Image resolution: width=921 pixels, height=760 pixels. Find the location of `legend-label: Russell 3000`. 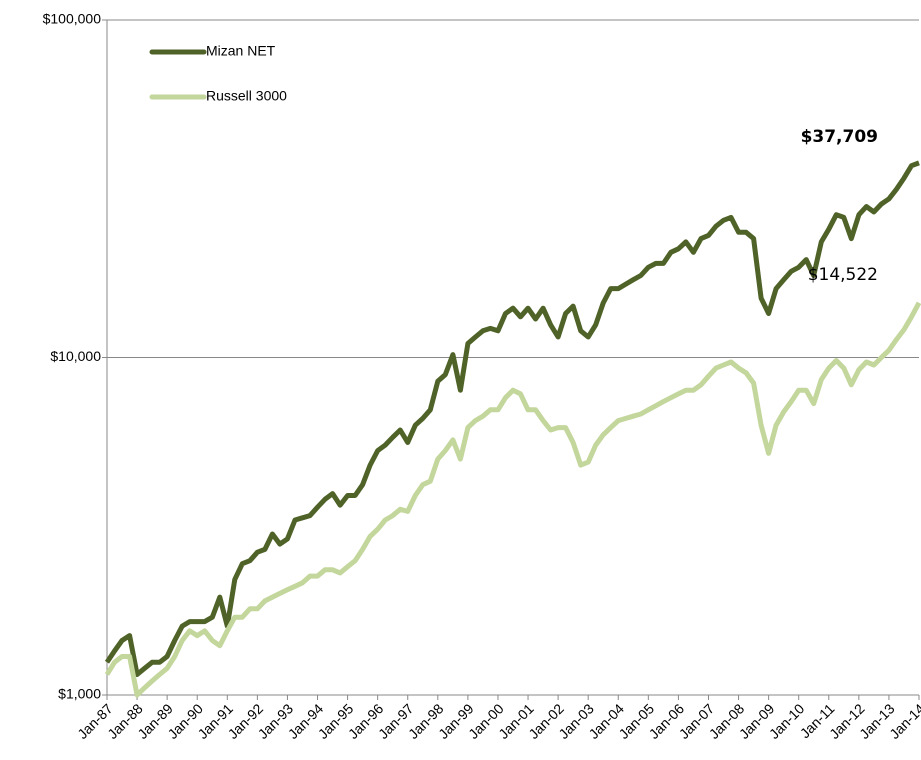

legend-label: Russell 3000 is located at coordinates (246, 96).